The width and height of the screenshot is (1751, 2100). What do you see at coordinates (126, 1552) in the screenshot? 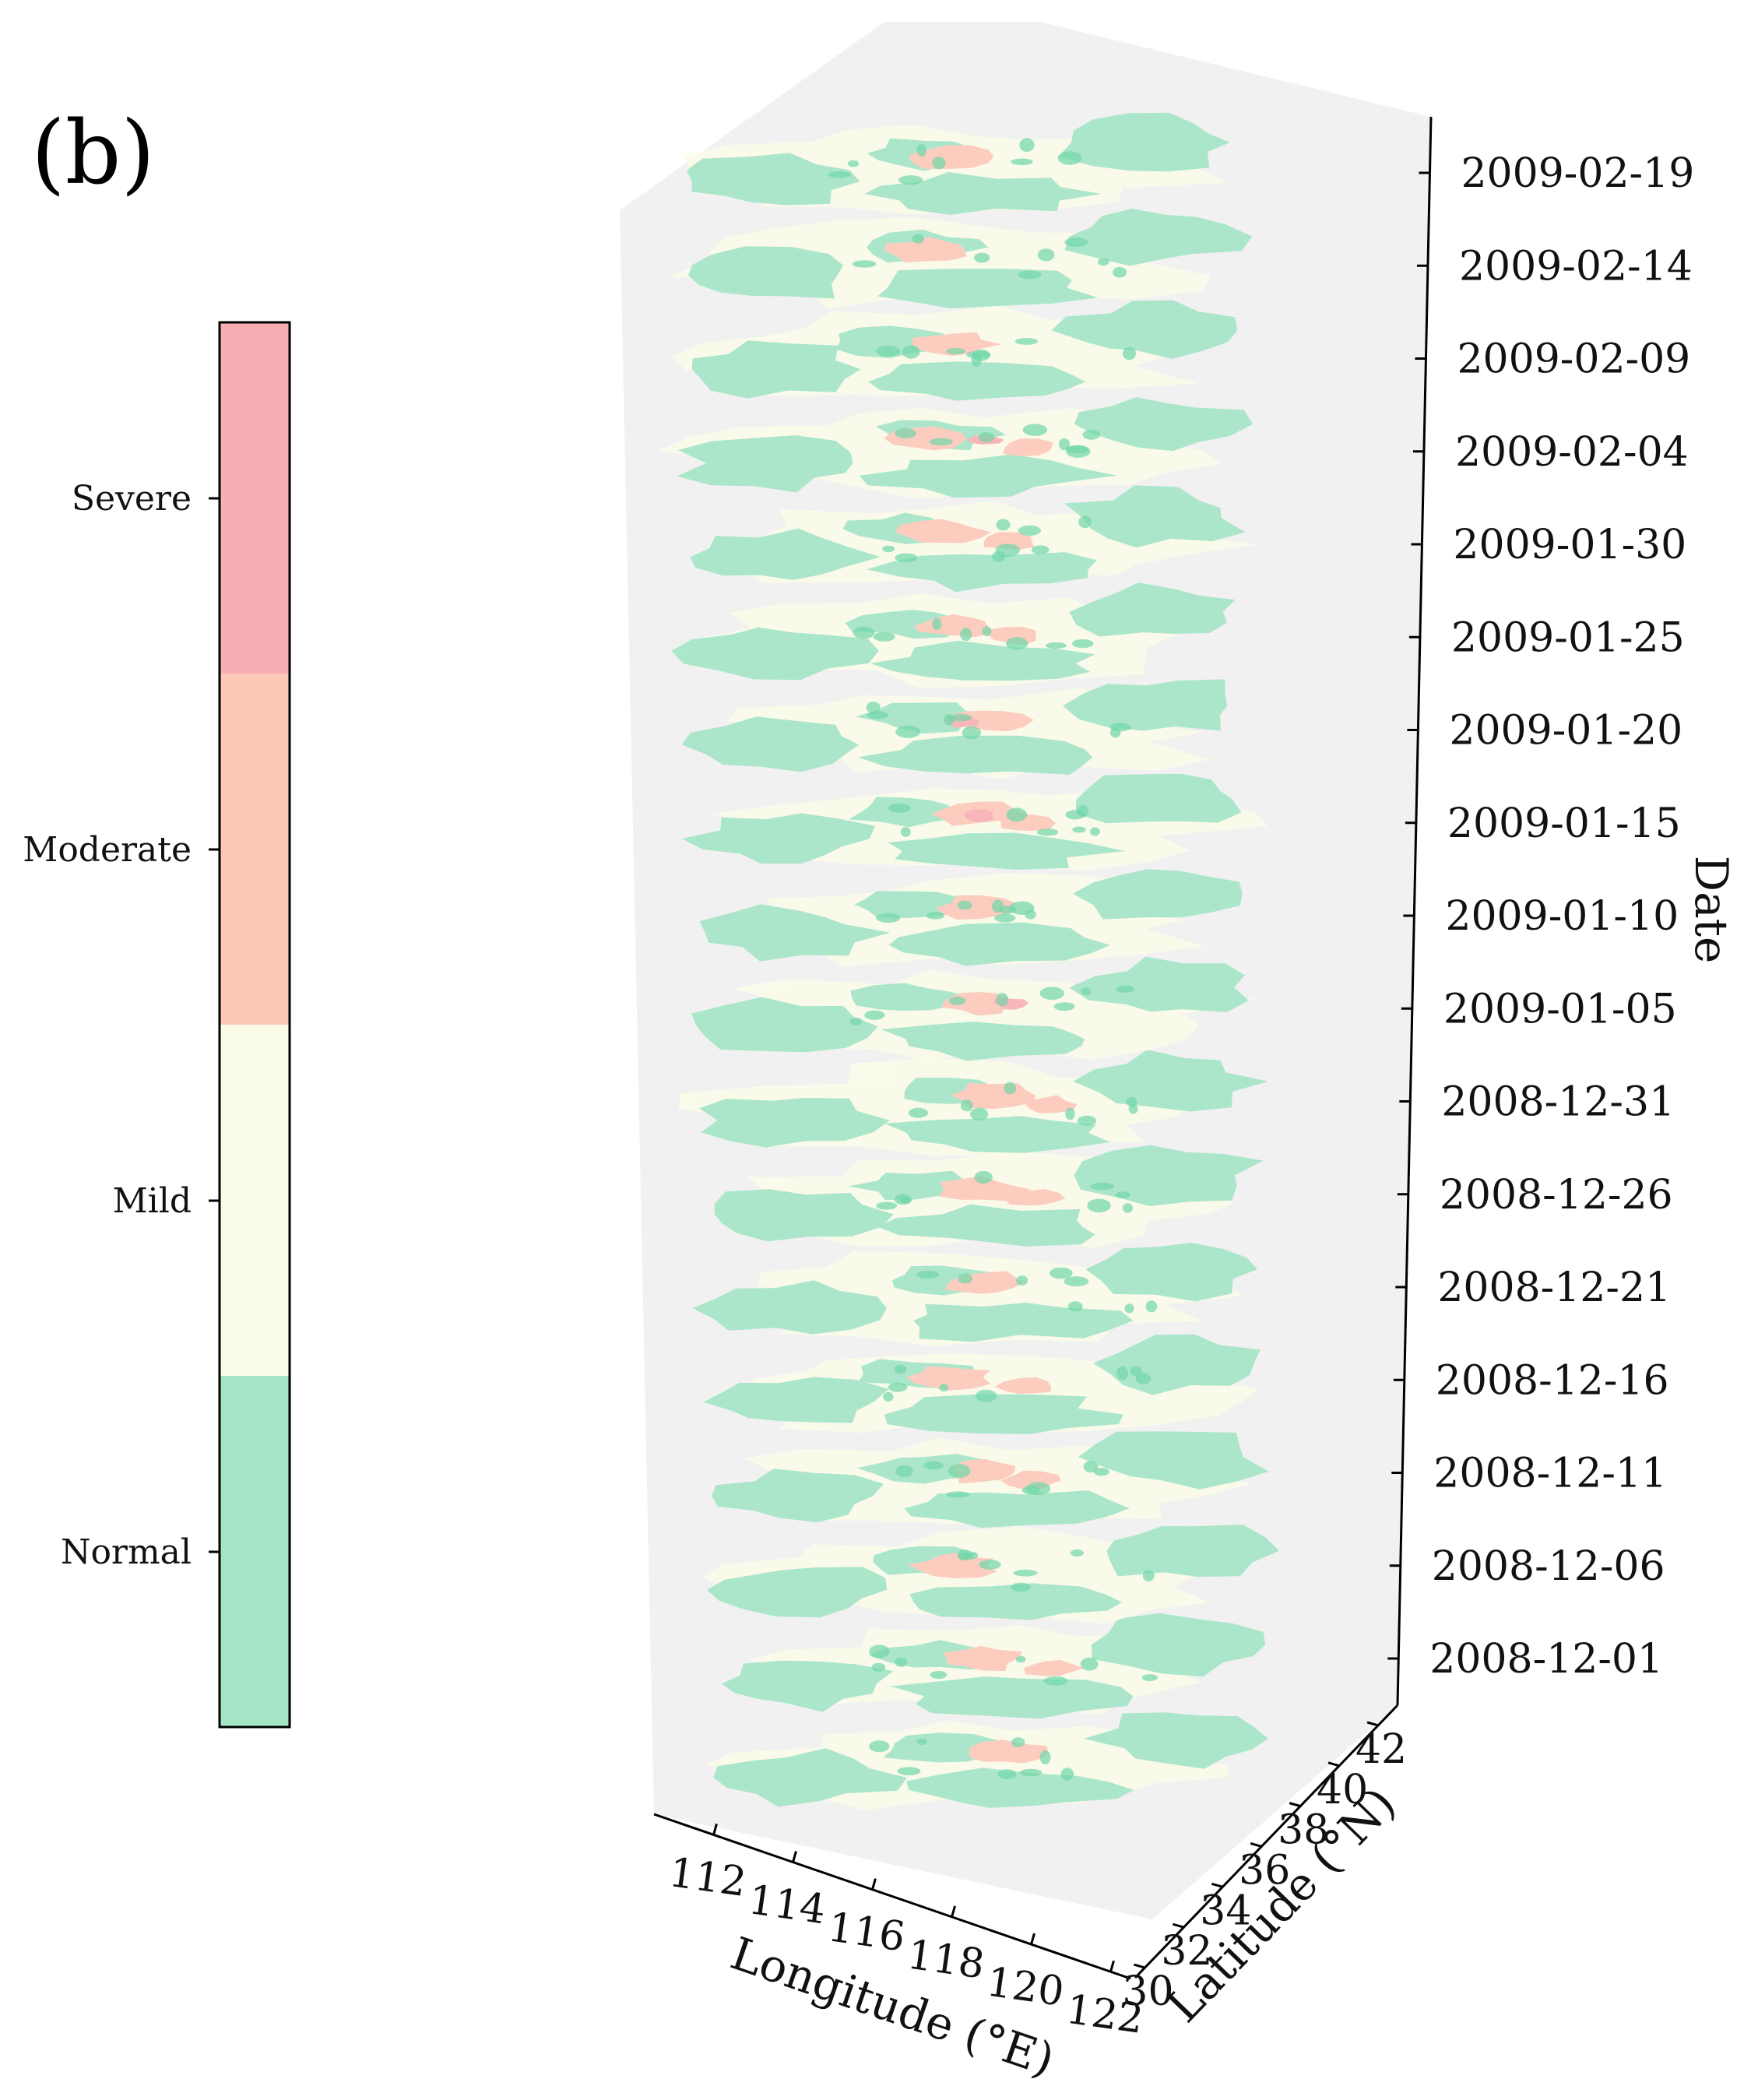
I see `colorbar-label-normal: Normal` at bounding box center [126, 1552].